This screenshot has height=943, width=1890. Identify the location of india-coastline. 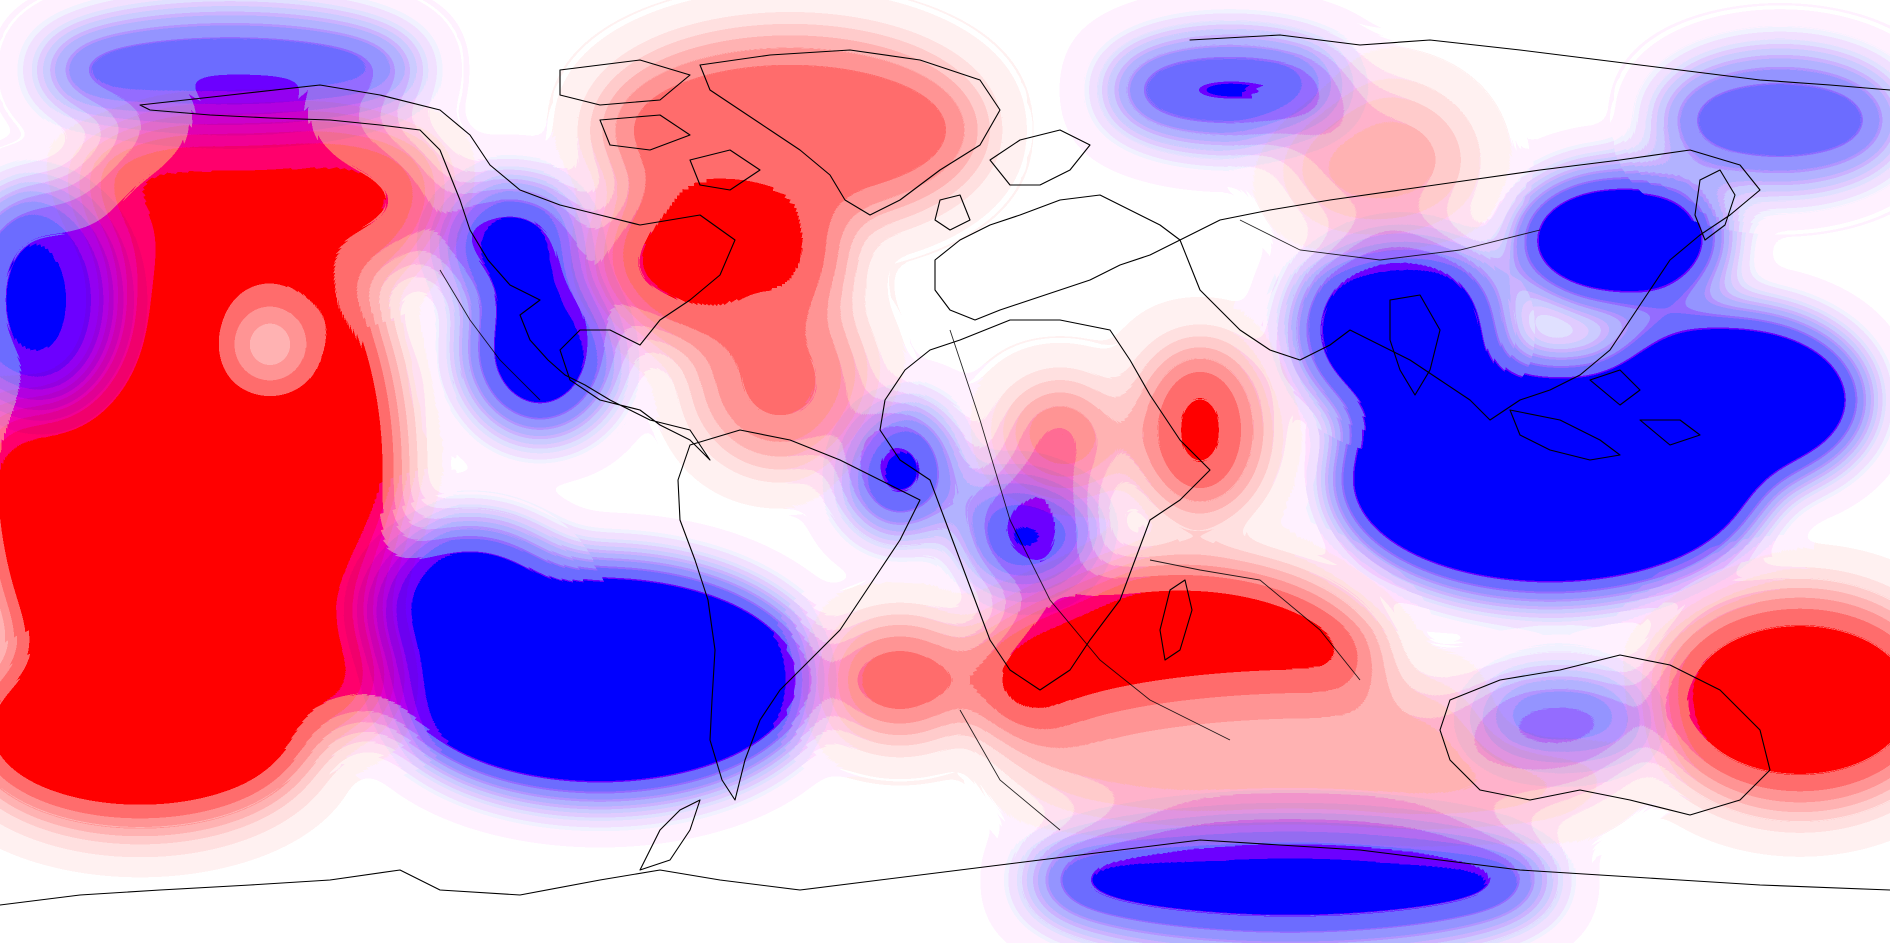
(1415, 345).